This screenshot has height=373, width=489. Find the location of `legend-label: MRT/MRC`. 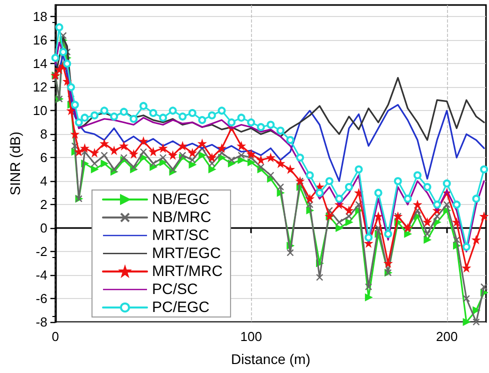

legend-label: MRT/MRC is located at coordinates (187, 271).